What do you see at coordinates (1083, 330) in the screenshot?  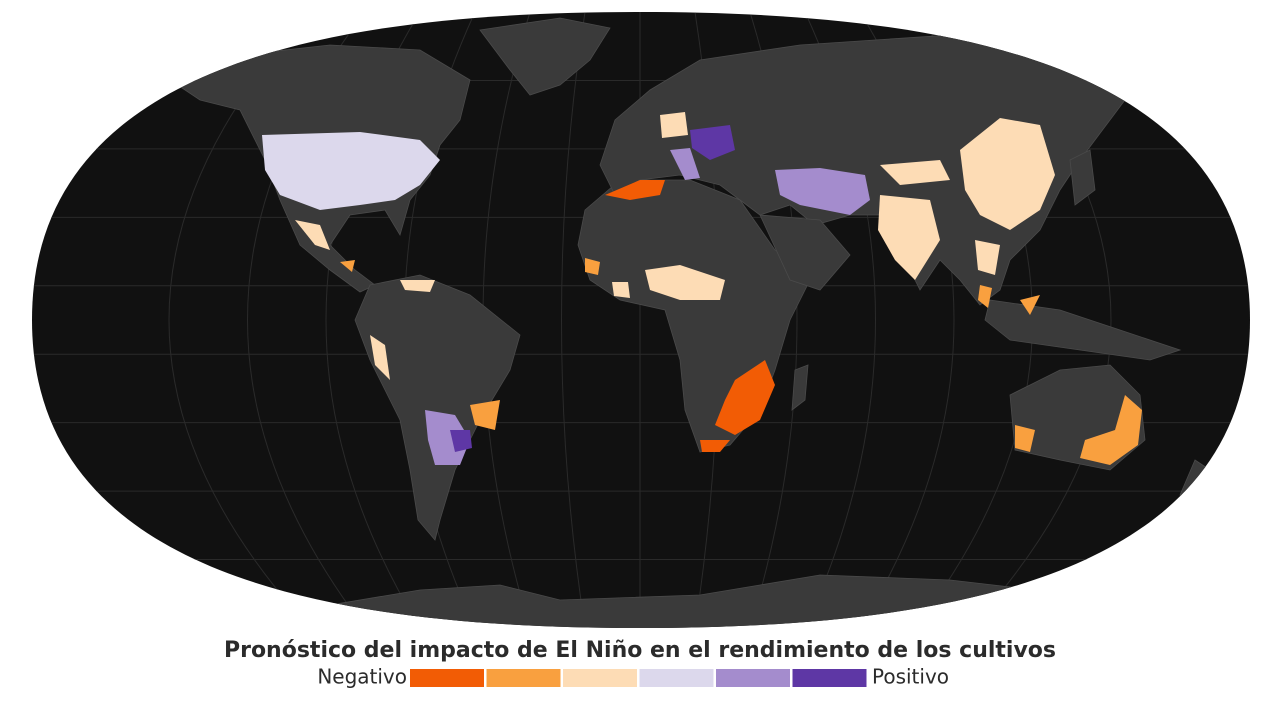 I see `southeast-asia-islands` at bounding box center [1083, 330].